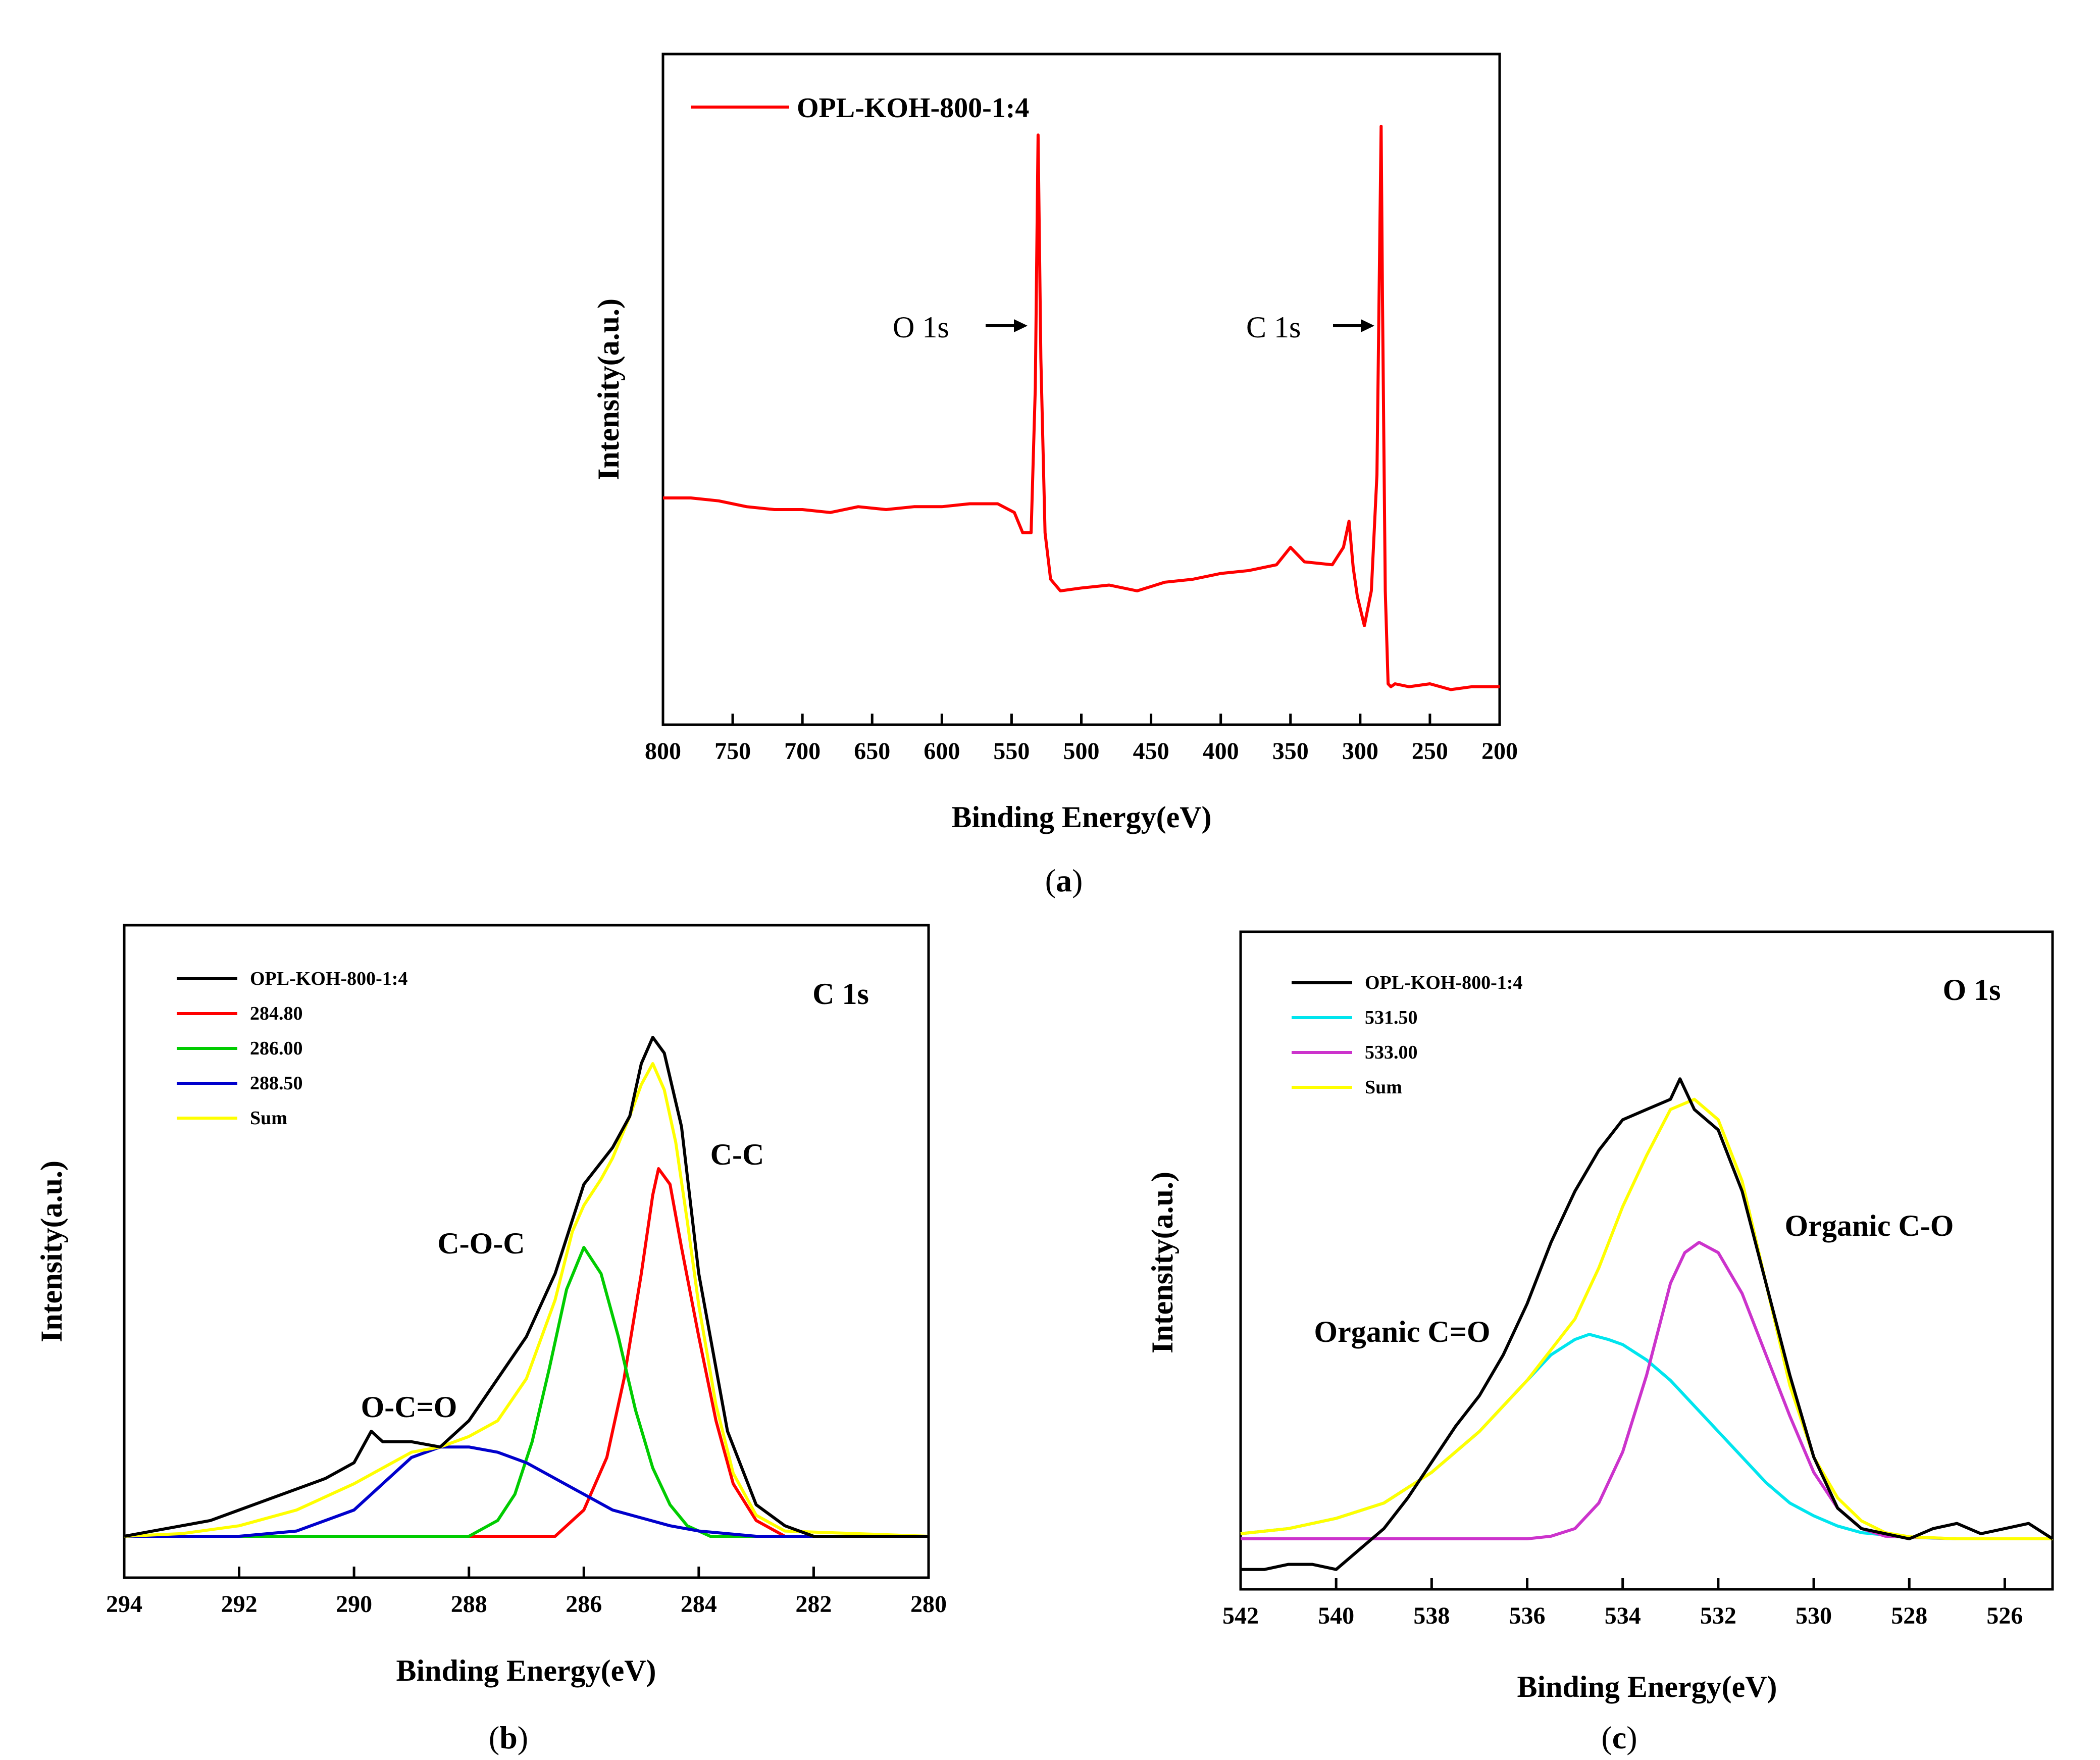 The width and height of the screenshot is (2100, 1760). Describe the element at coordinates (2004, 1615) in the screenshot. I see `panel-c-x-tick-label-526: 526` at that location.